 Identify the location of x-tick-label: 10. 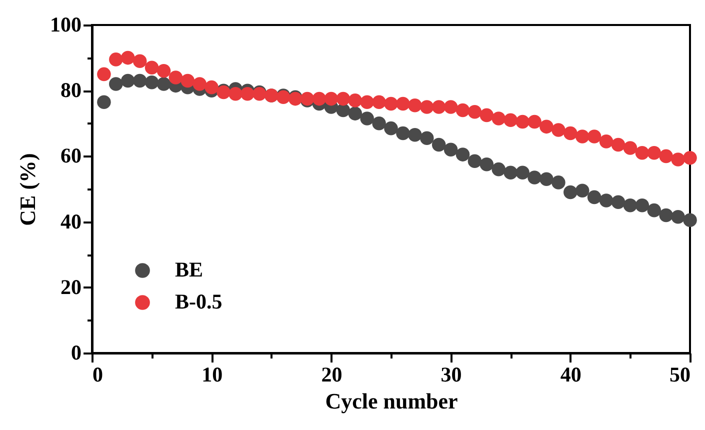
(212, 374).